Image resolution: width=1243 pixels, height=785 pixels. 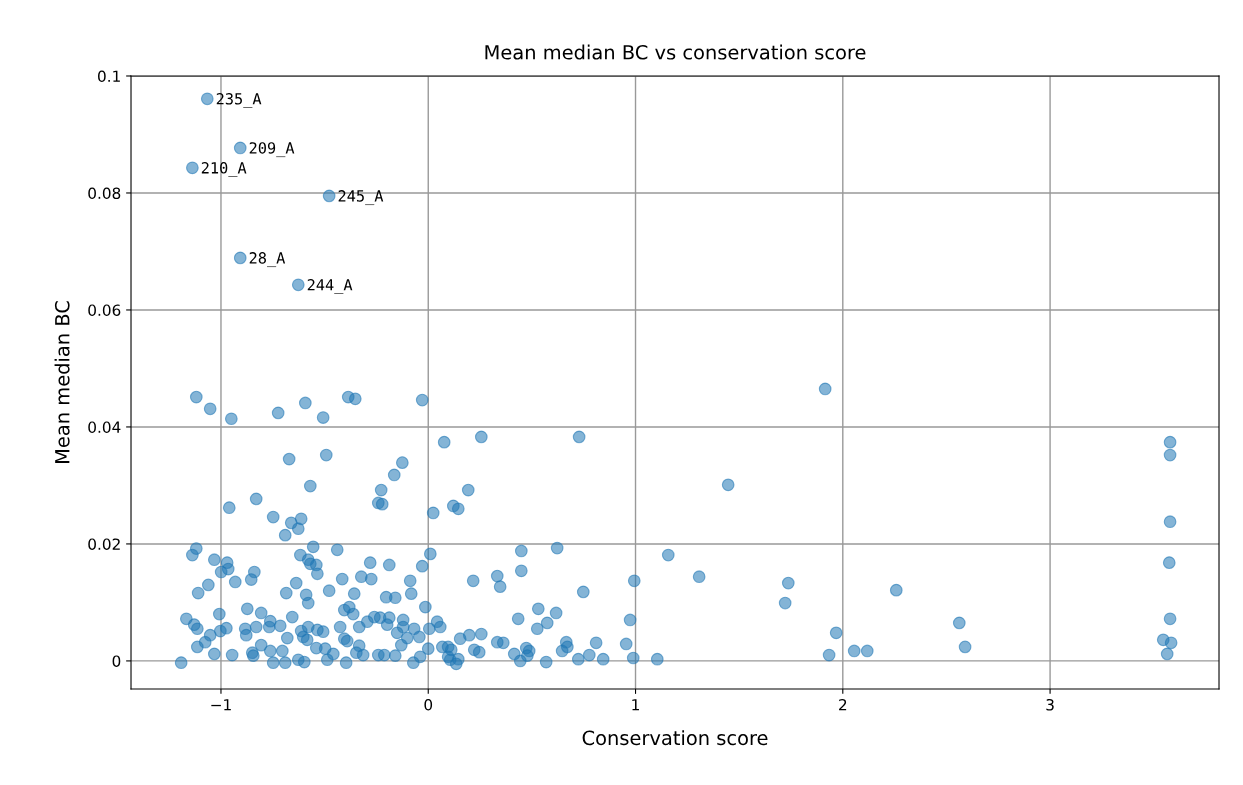 I want to click on y-tick-label: 0.02, so click(x=104, y=544).